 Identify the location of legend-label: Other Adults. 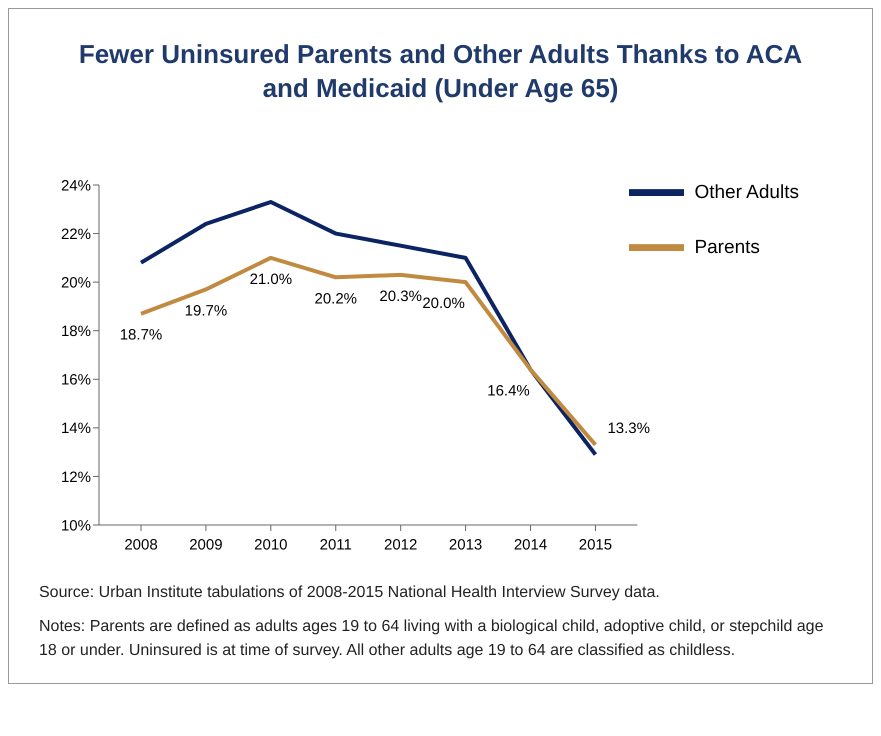
(746, 192).